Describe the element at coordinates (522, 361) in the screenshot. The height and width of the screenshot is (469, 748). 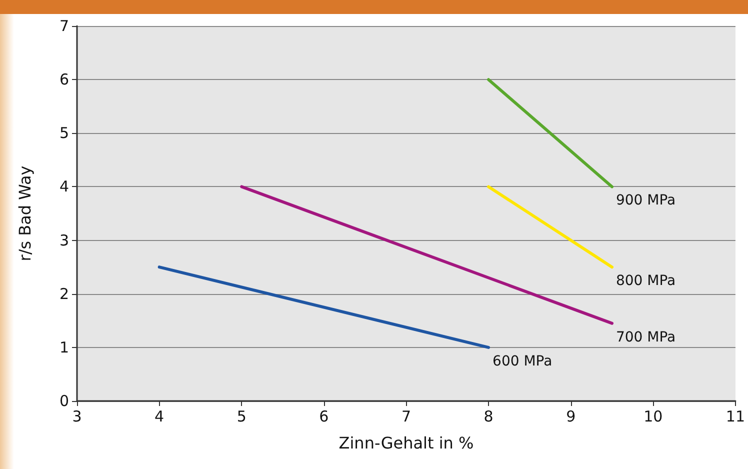
I see `series-label: 600 MPa` at that location.